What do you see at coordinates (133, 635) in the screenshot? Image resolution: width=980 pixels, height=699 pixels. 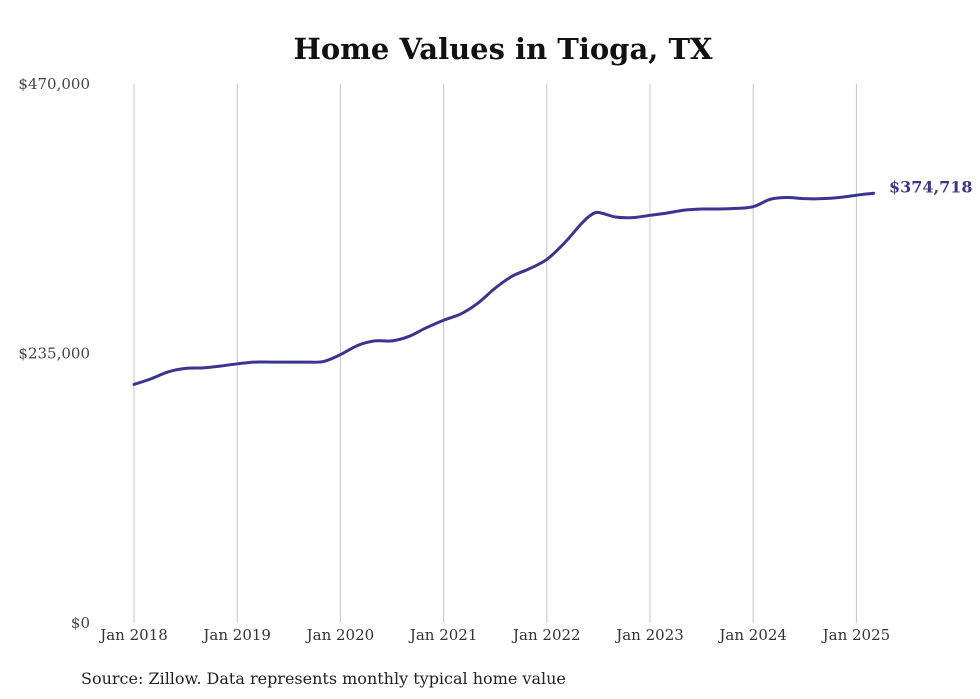 I see `x-tick-label: Jan 2018` at bounding box center [133, 635].